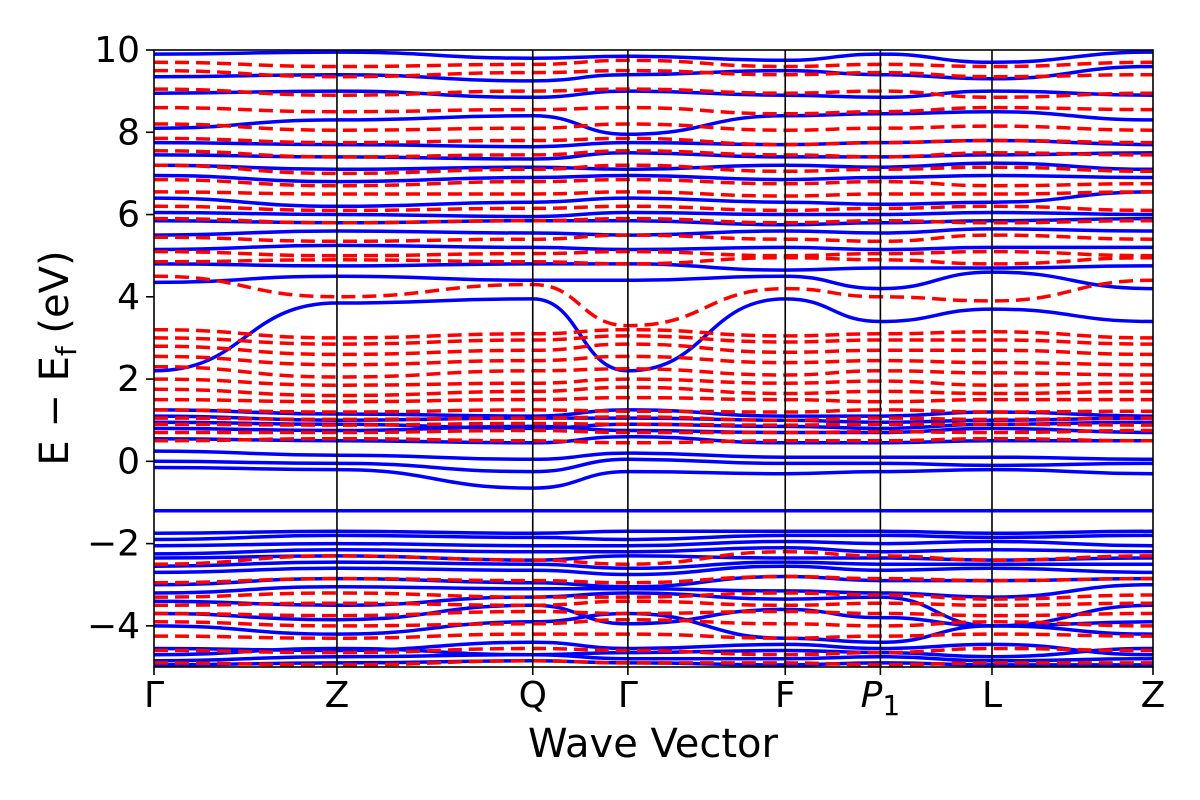  I want to click on y-axis-label: E − Ef (eV), so click(57, 357).